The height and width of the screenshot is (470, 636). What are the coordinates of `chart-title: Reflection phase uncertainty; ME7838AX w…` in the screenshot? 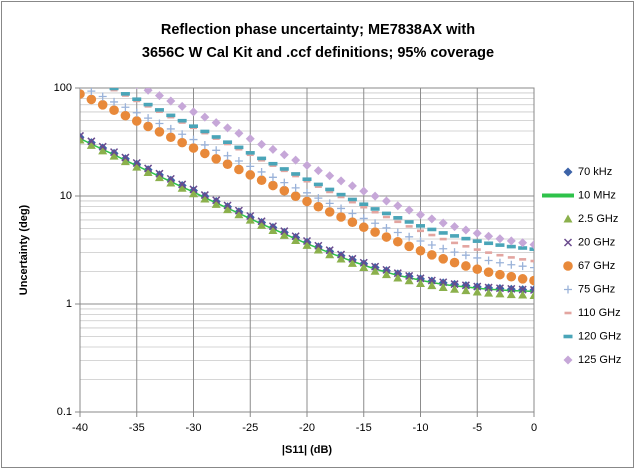 It's located at (318, 30).